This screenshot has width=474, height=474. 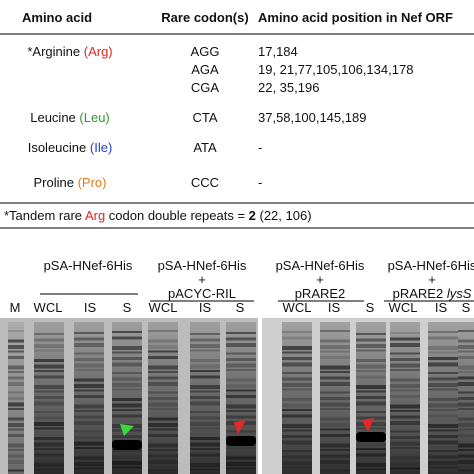 What do you see at coordinates (205, 147) in the screenshot?
I see `codon: ATA` at bounding box center [205, 147].